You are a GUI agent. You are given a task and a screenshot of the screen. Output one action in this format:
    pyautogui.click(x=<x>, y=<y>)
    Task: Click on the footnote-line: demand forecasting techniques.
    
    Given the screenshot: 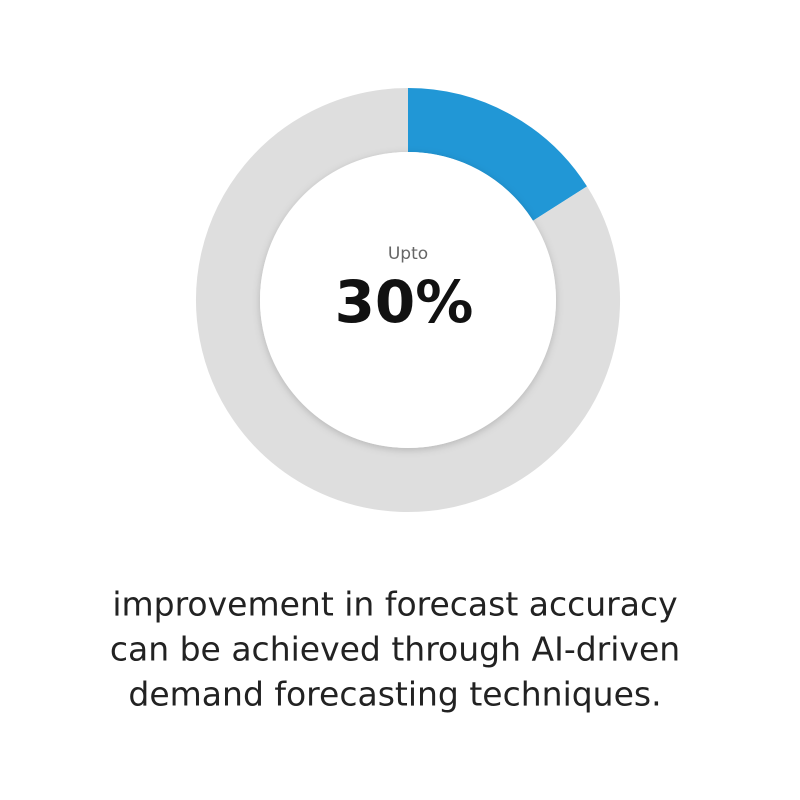 What is the action you would take?
    pyautogui.click(x=394, y=694)
    